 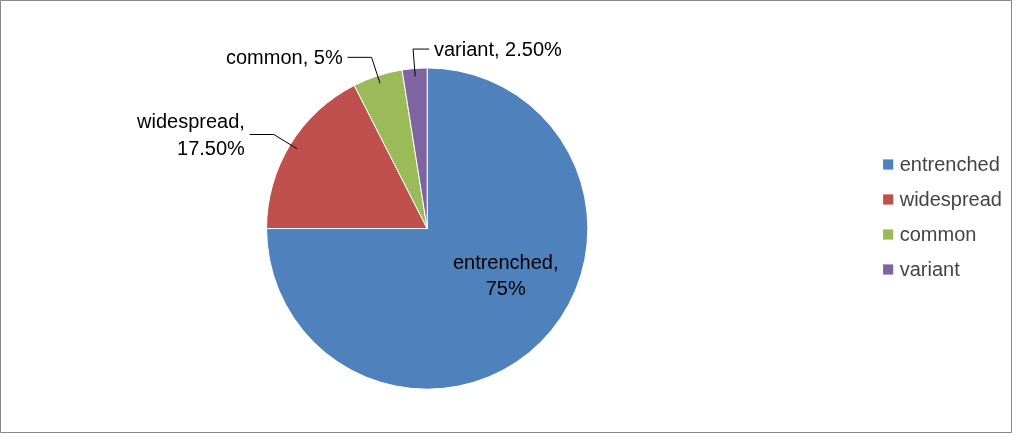 What do you see at coordinates (949, 164) in the screenshot?
I see `legend-label: entrenched` at bounding box center [949, 164].